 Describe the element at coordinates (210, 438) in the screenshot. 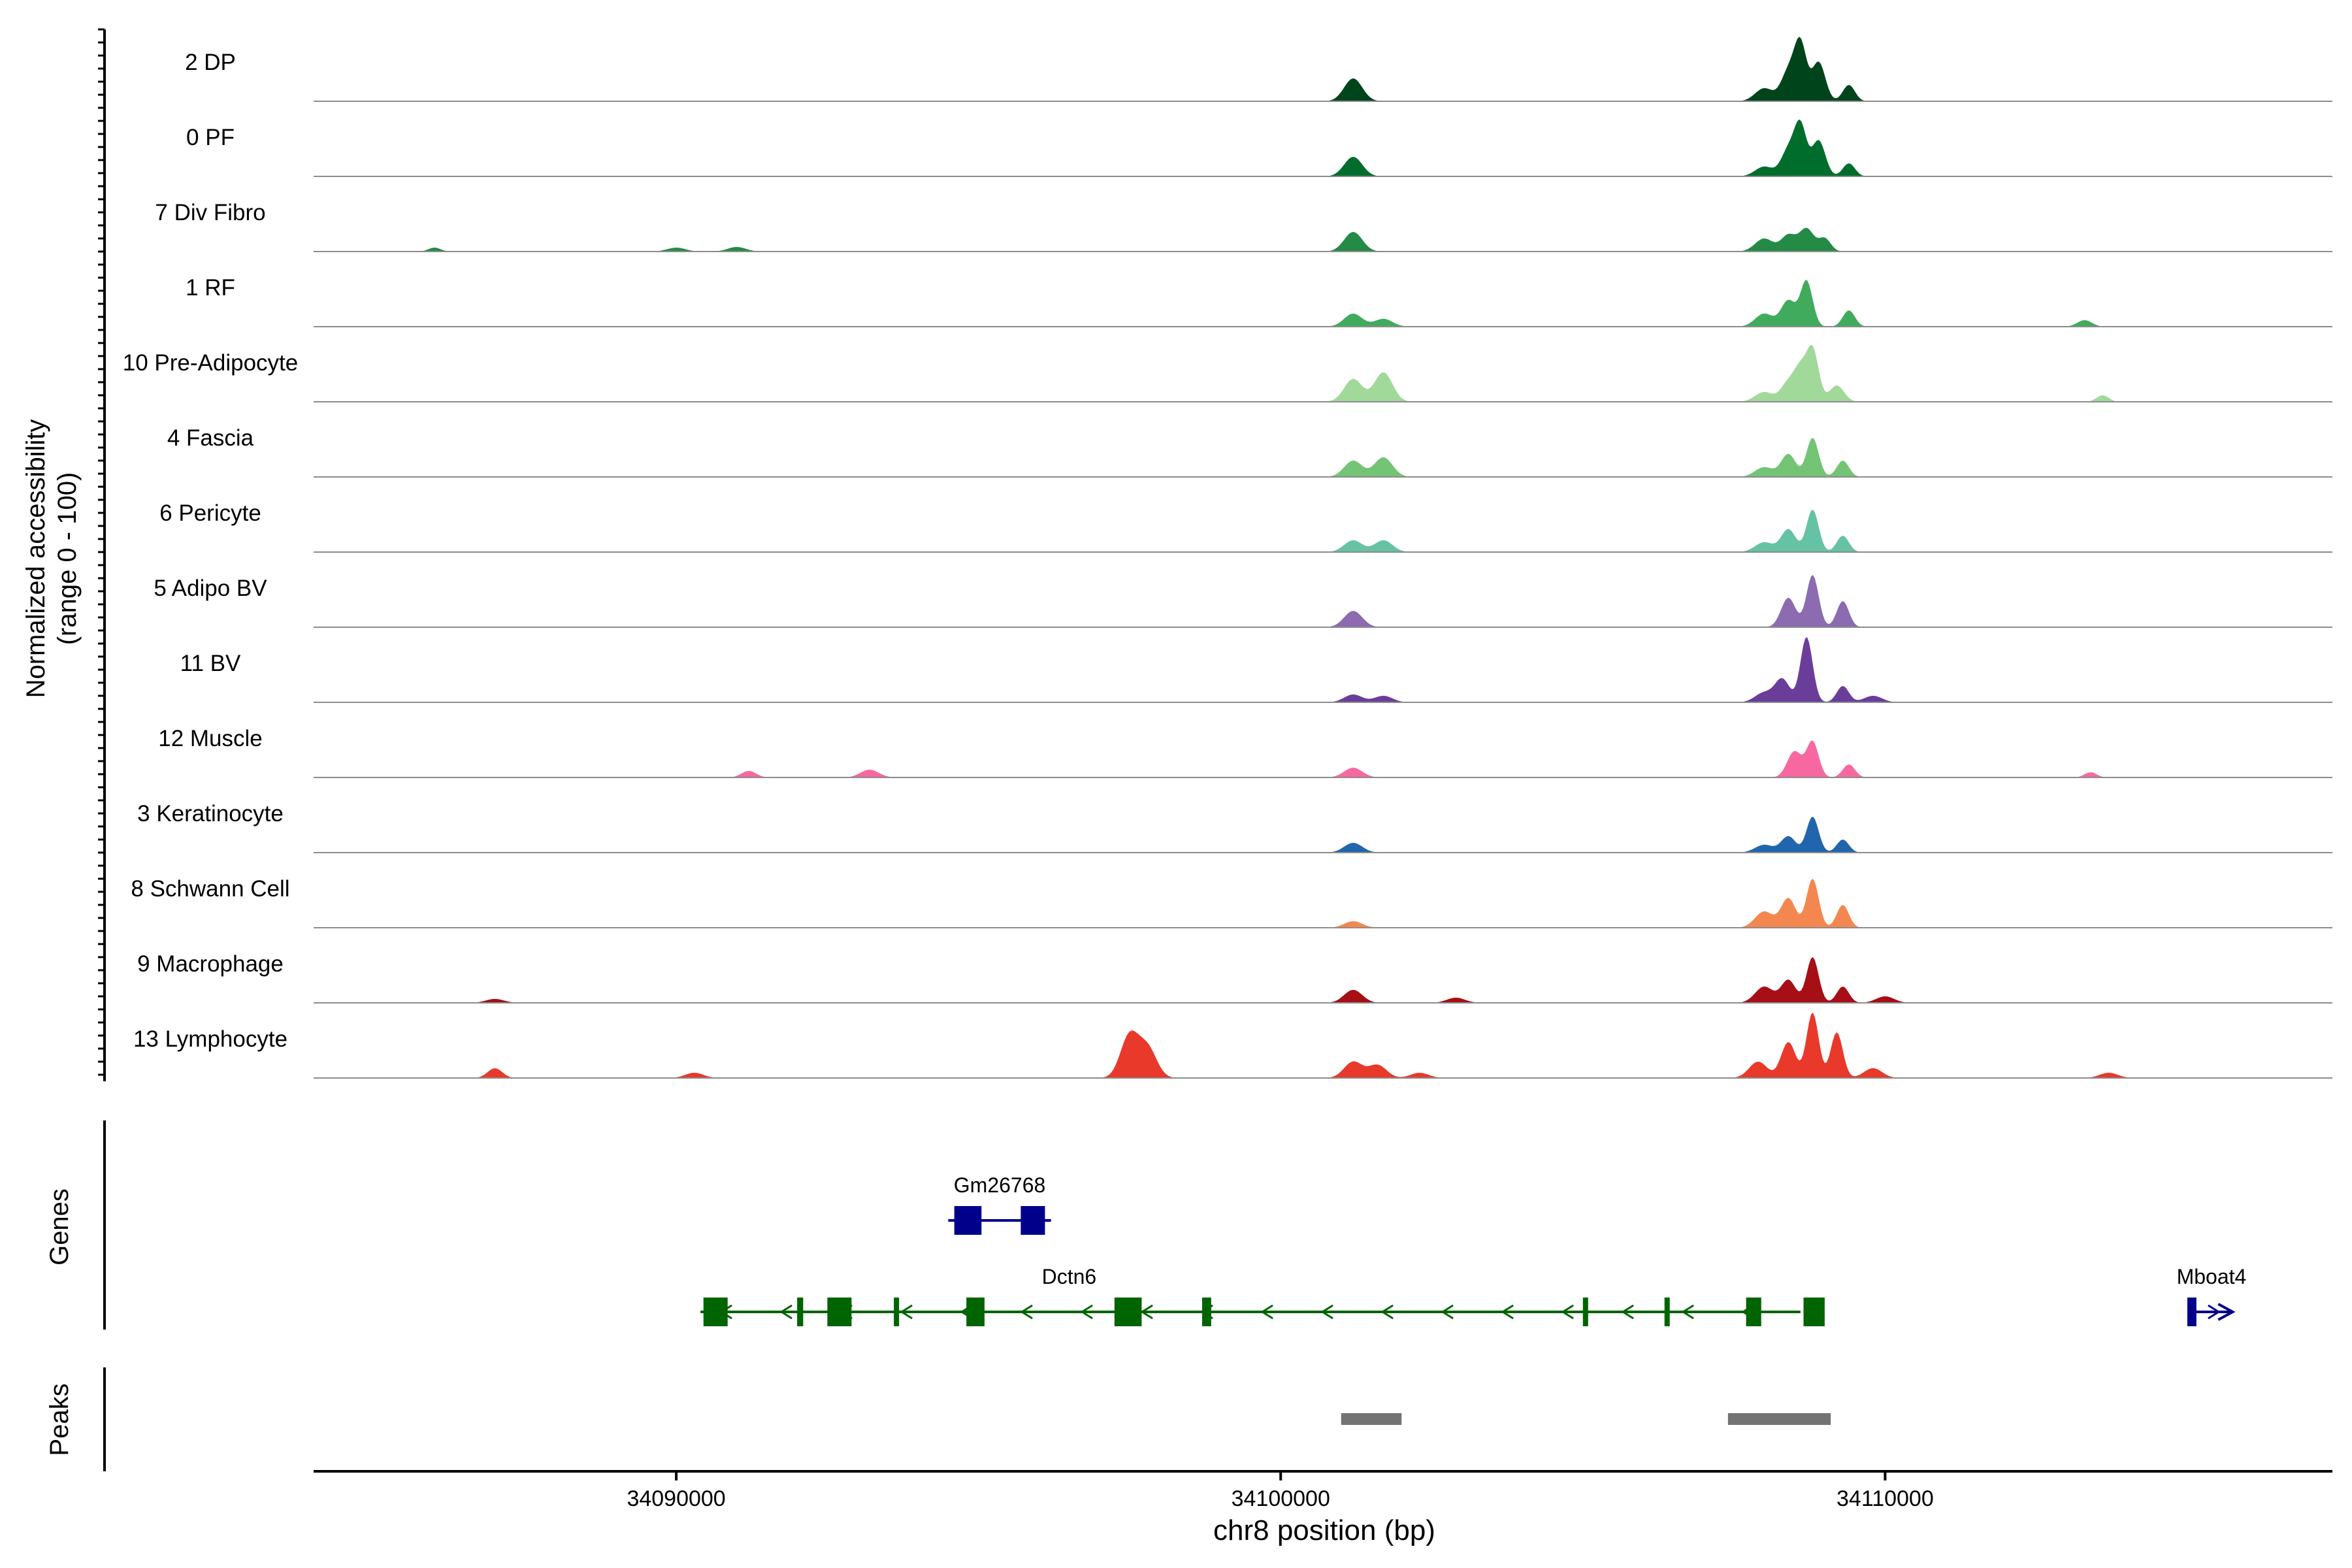

I see `track-label-5: 4 Fascia` at that location.